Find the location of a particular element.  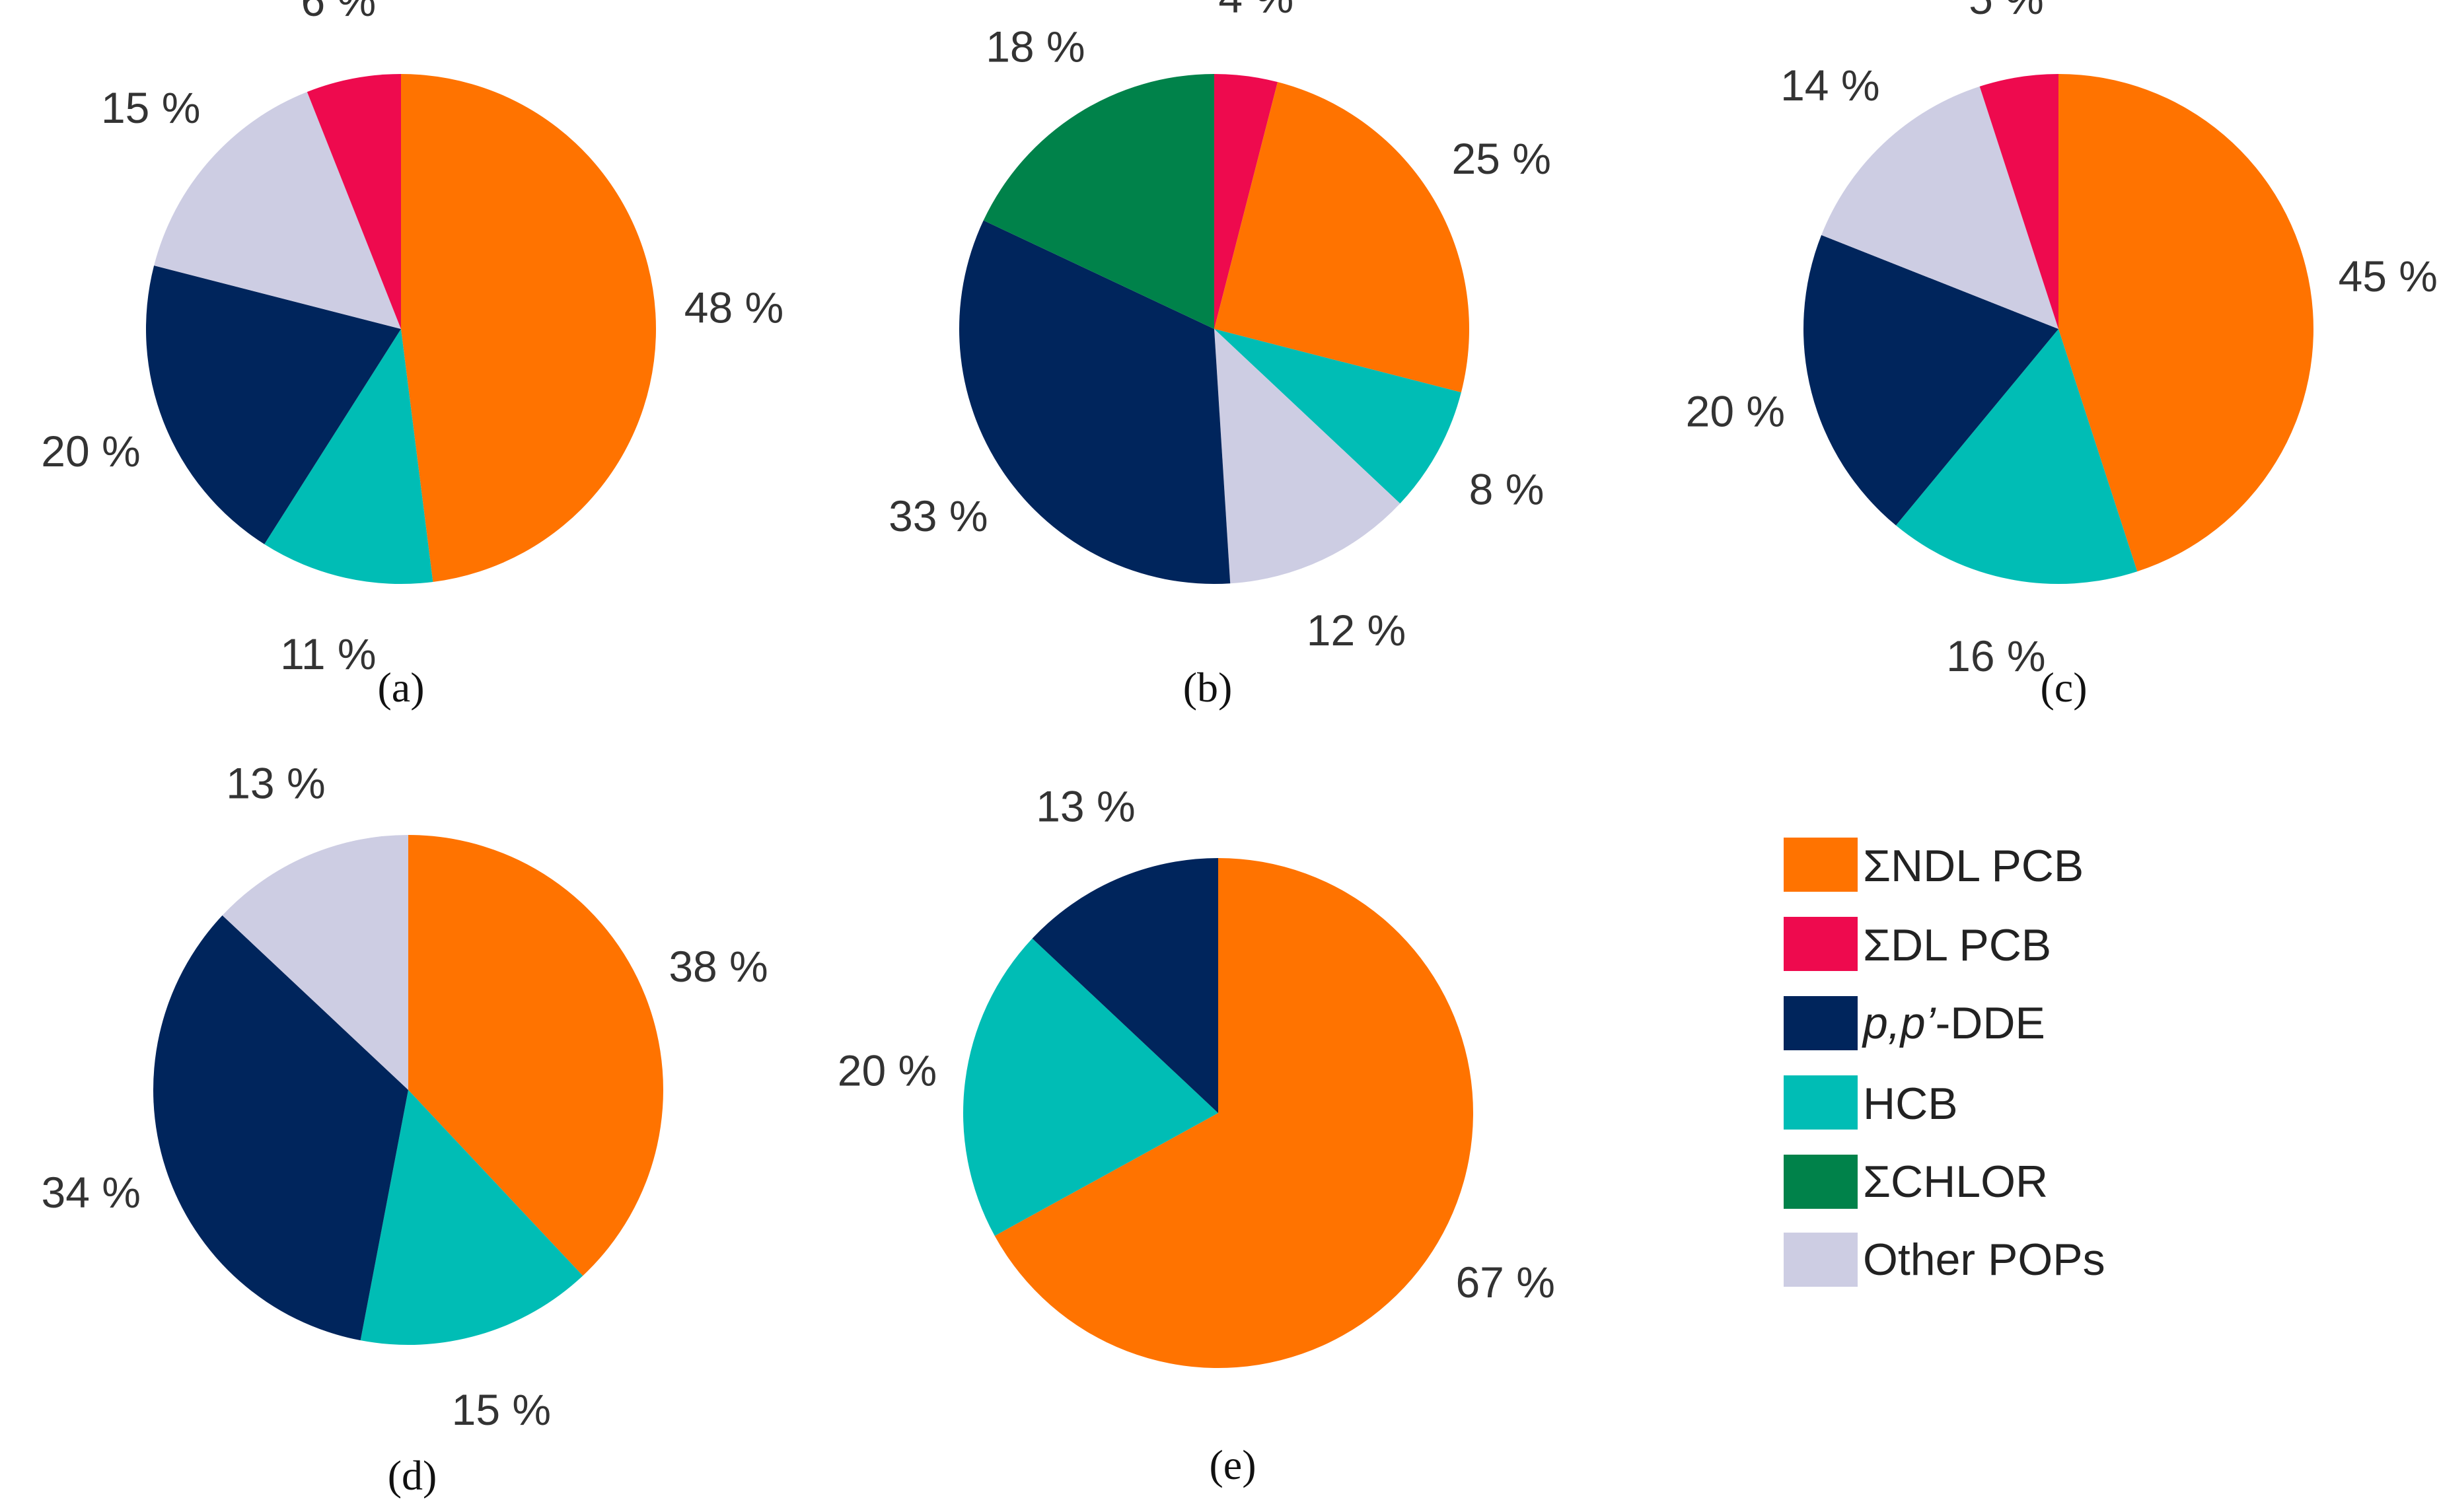

pie-chart-d: 38 % 15 % 34 % 13 % (d) is located at coordinates (405, 1129).